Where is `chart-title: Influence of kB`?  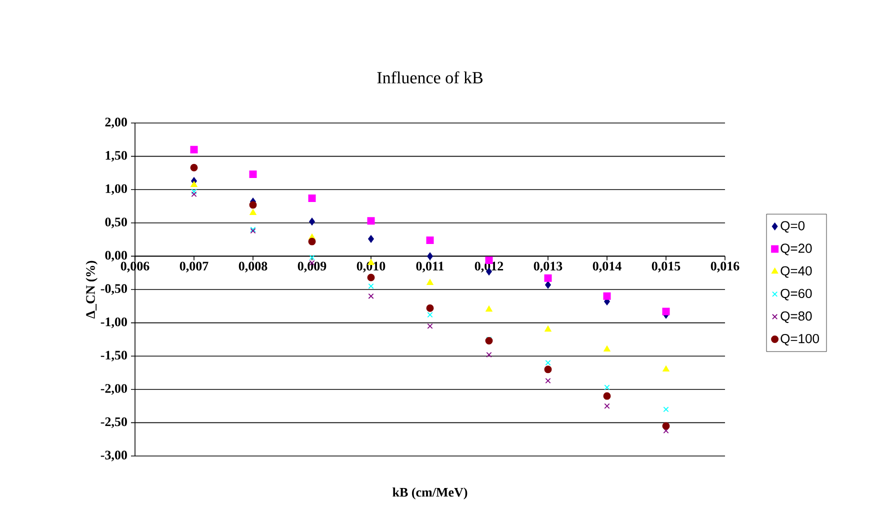 chart-title: Influence of kB is located at coordinates (430, 77).